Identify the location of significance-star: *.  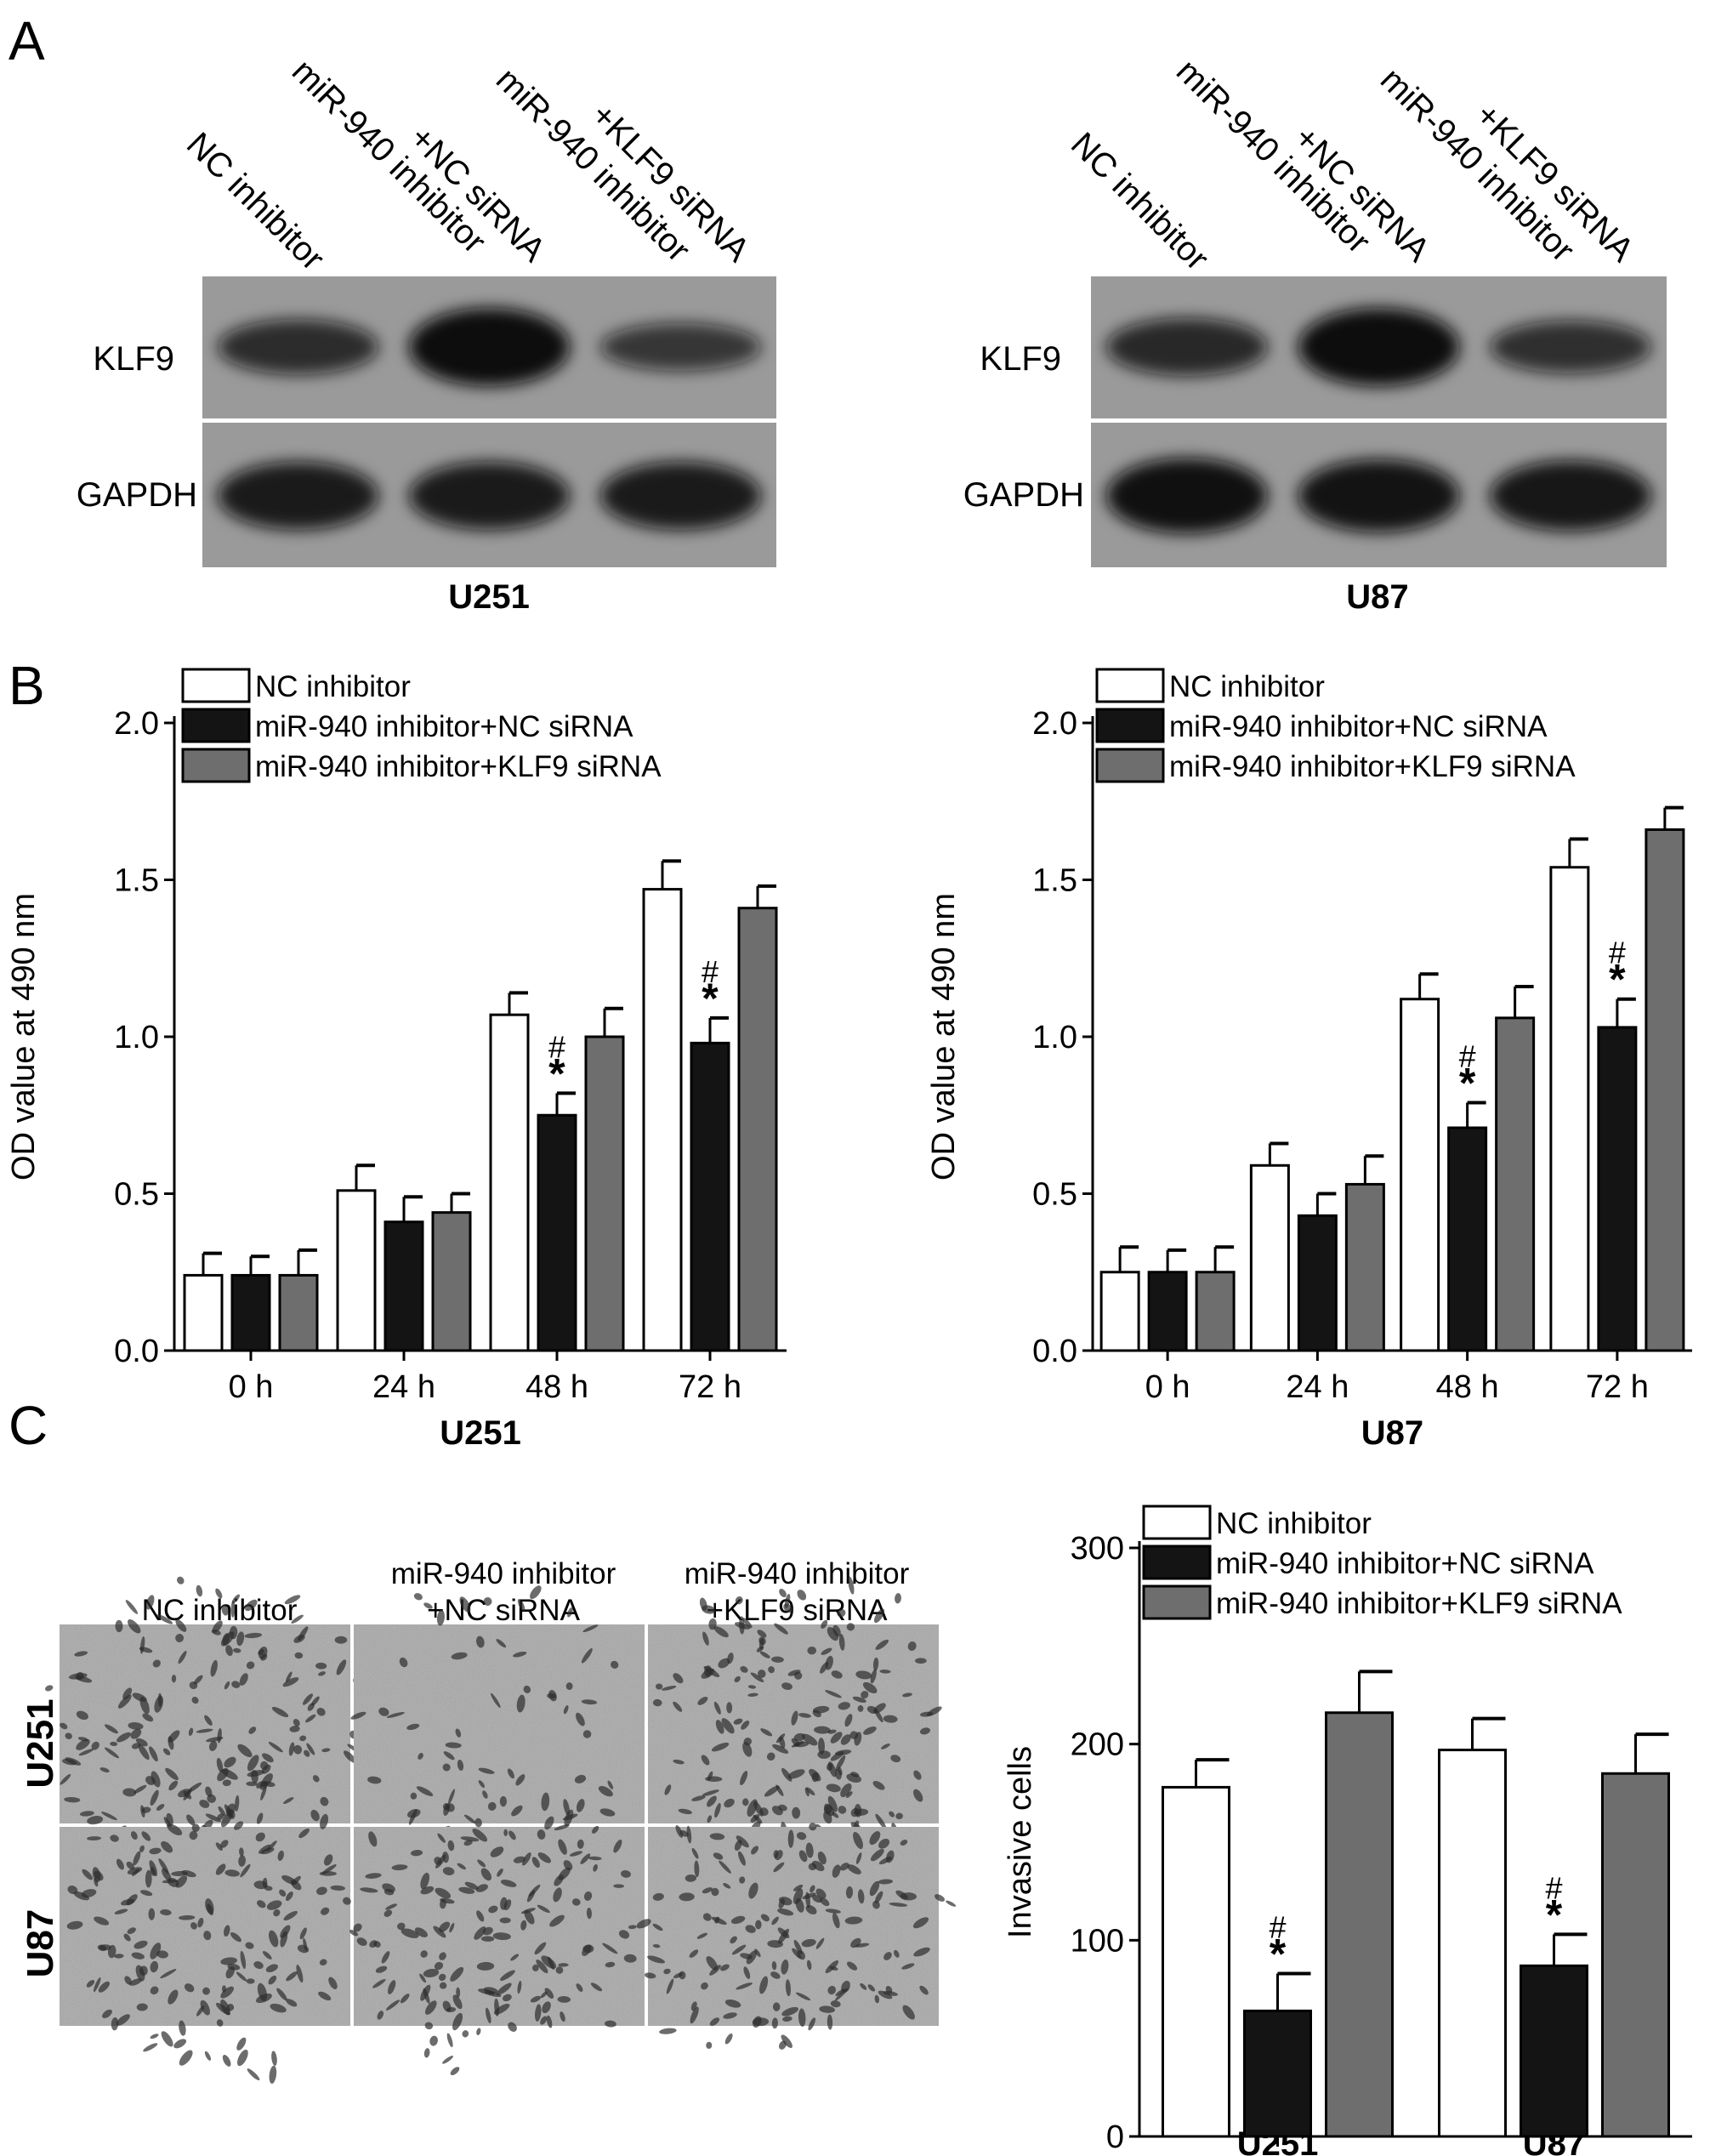
(1279, 1954).